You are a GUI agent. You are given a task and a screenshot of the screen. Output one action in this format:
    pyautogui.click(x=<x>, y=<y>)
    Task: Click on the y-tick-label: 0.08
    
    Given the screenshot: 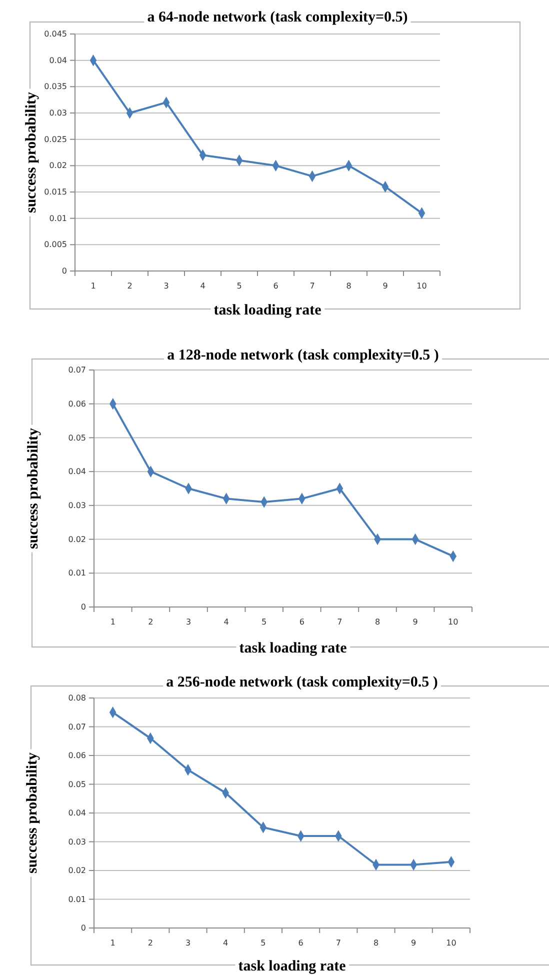 What is the action you would take?
    pyautogui.click(x=77, y=698)
    